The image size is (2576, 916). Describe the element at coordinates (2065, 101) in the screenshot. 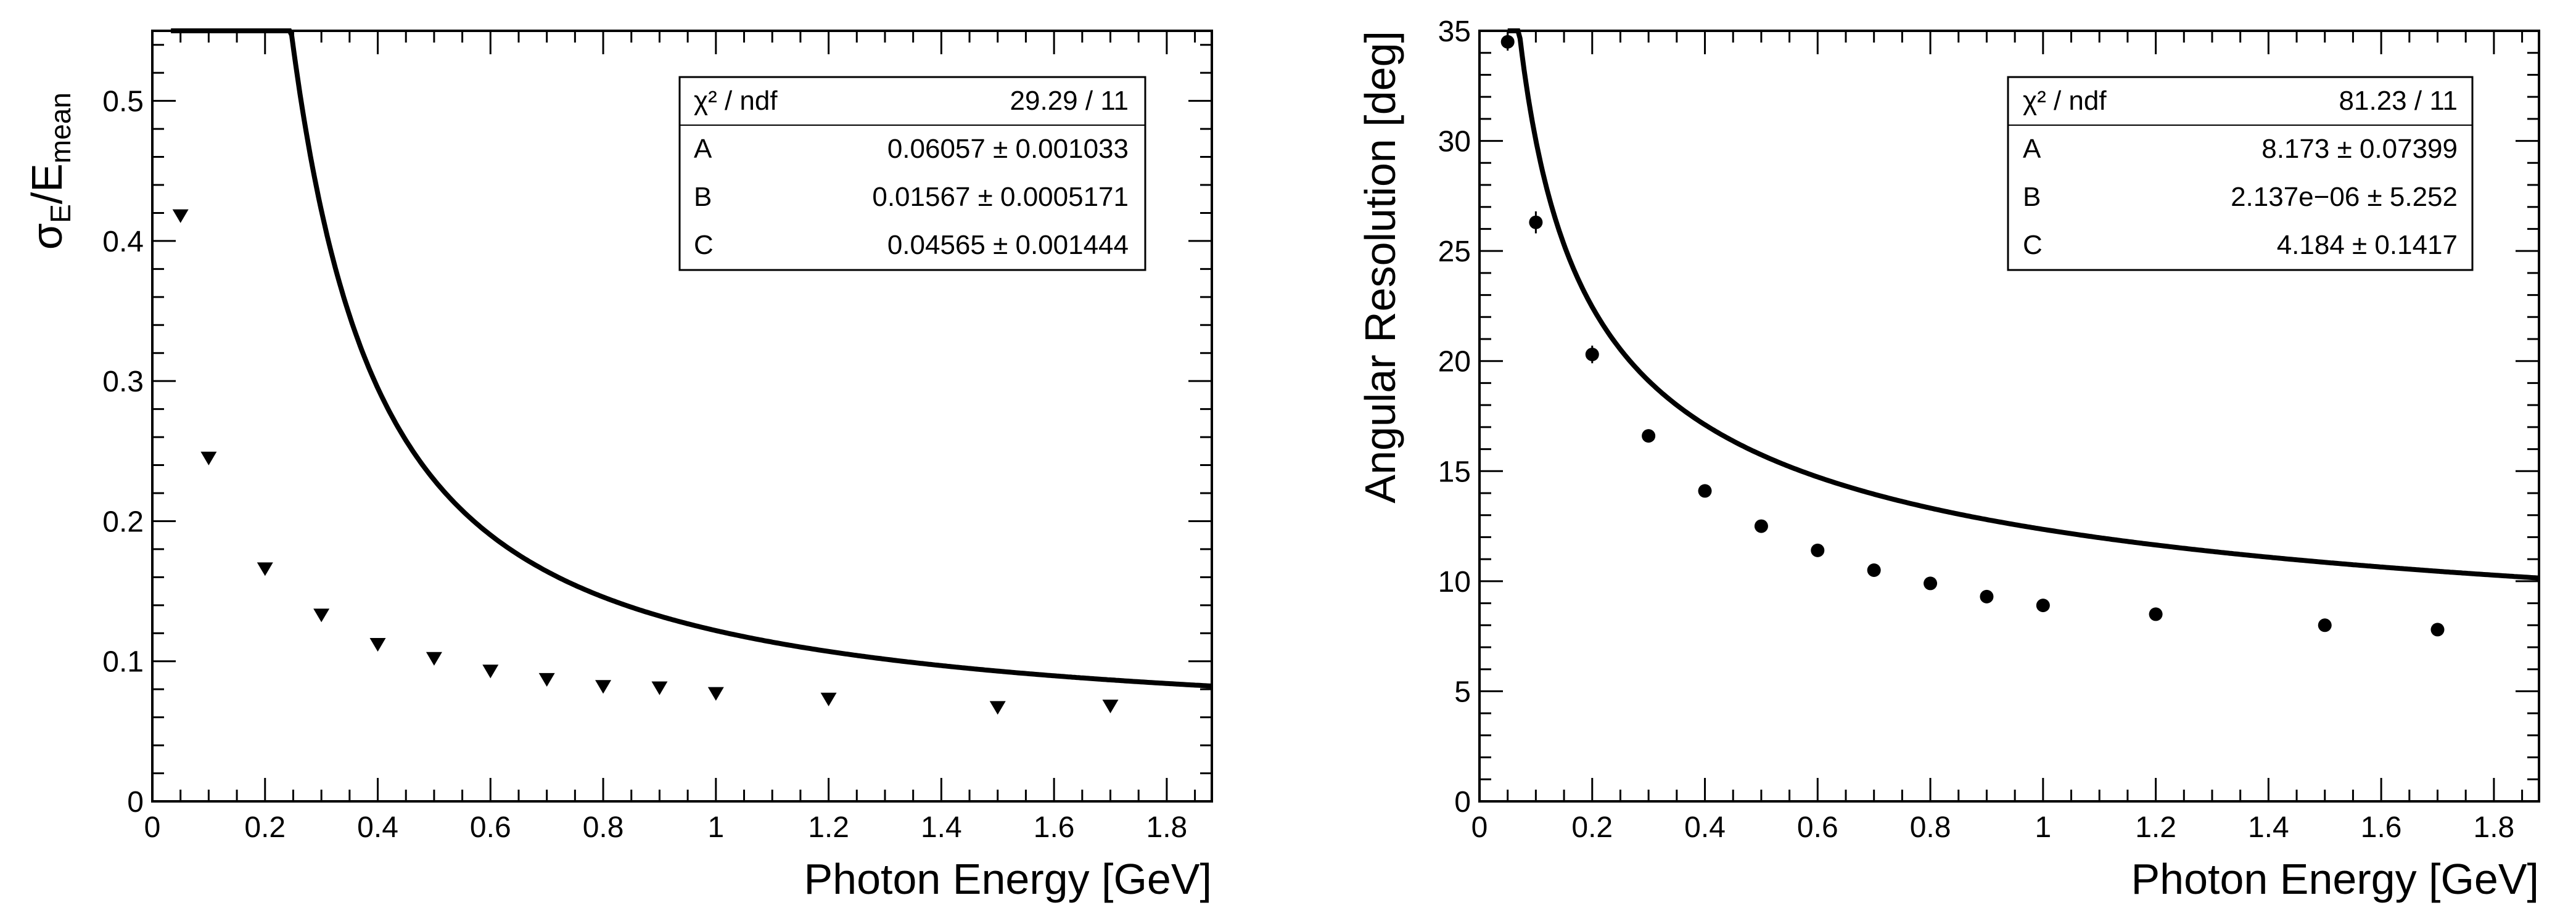

I see `right-stat-label-chi2: χ² / ndf` at that location.